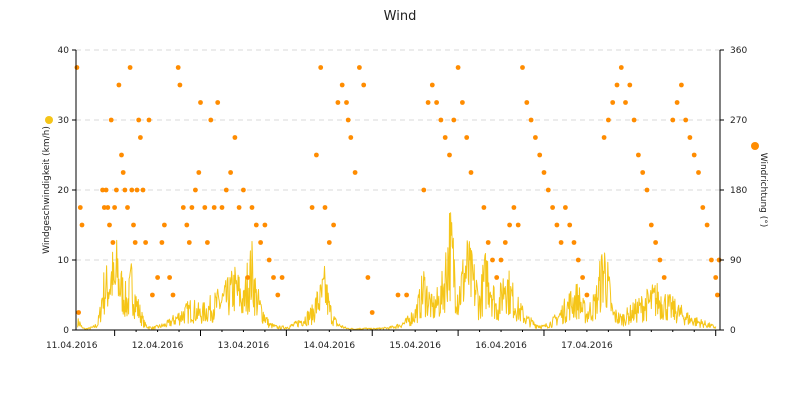 This screenshot has width=800, height=400. I want to click on y-left-tick-label: 40, so click(64, 51).